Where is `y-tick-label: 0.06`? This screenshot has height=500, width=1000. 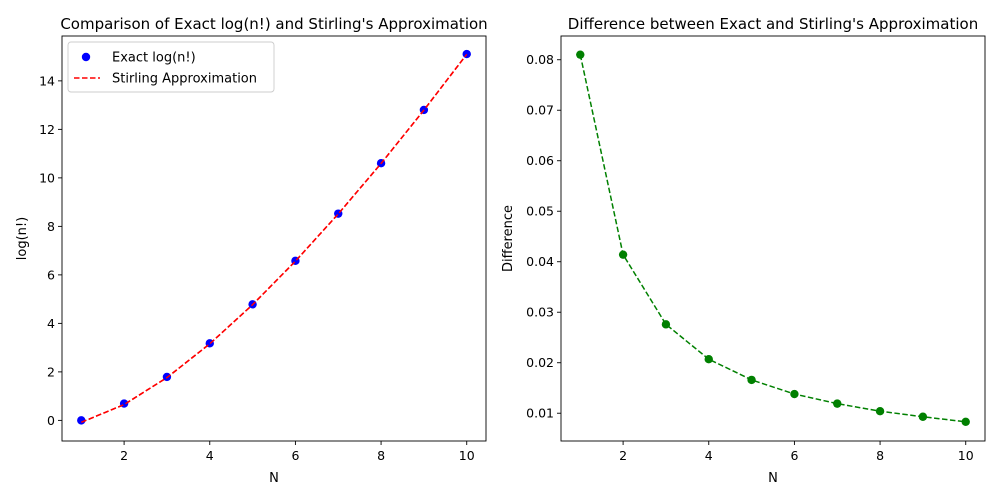
y-tick-label: 0.06 is located at coordinates (540, 160).